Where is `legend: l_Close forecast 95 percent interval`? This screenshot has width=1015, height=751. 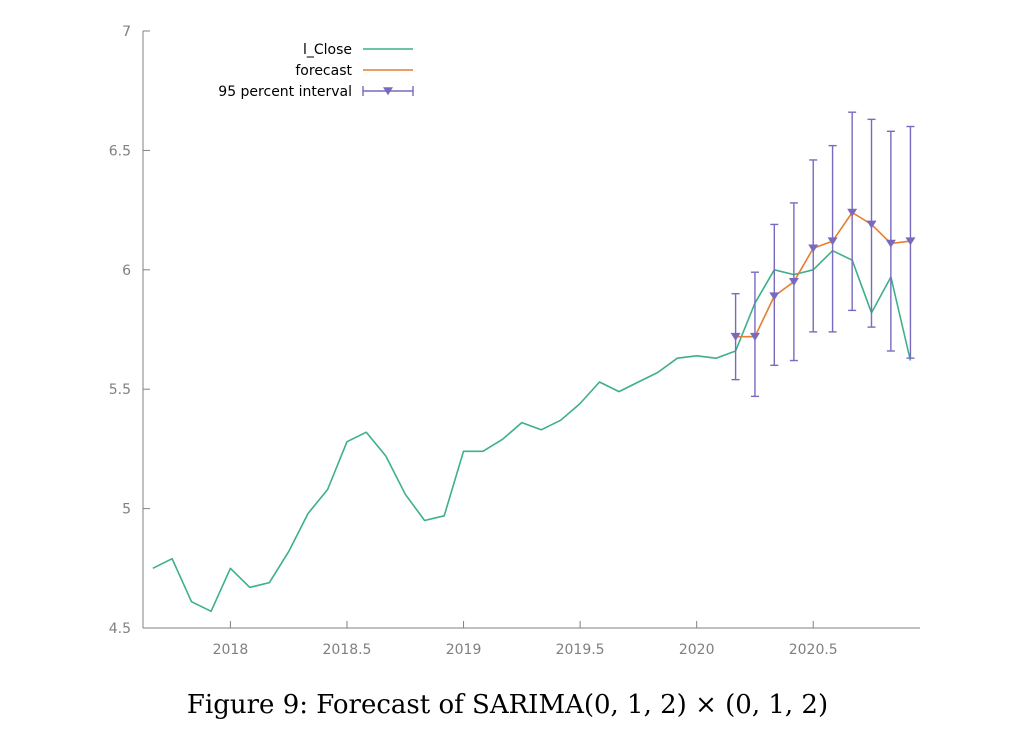
legend: l_Close forecast 95 percent interval is located at coordinates (316, 71).